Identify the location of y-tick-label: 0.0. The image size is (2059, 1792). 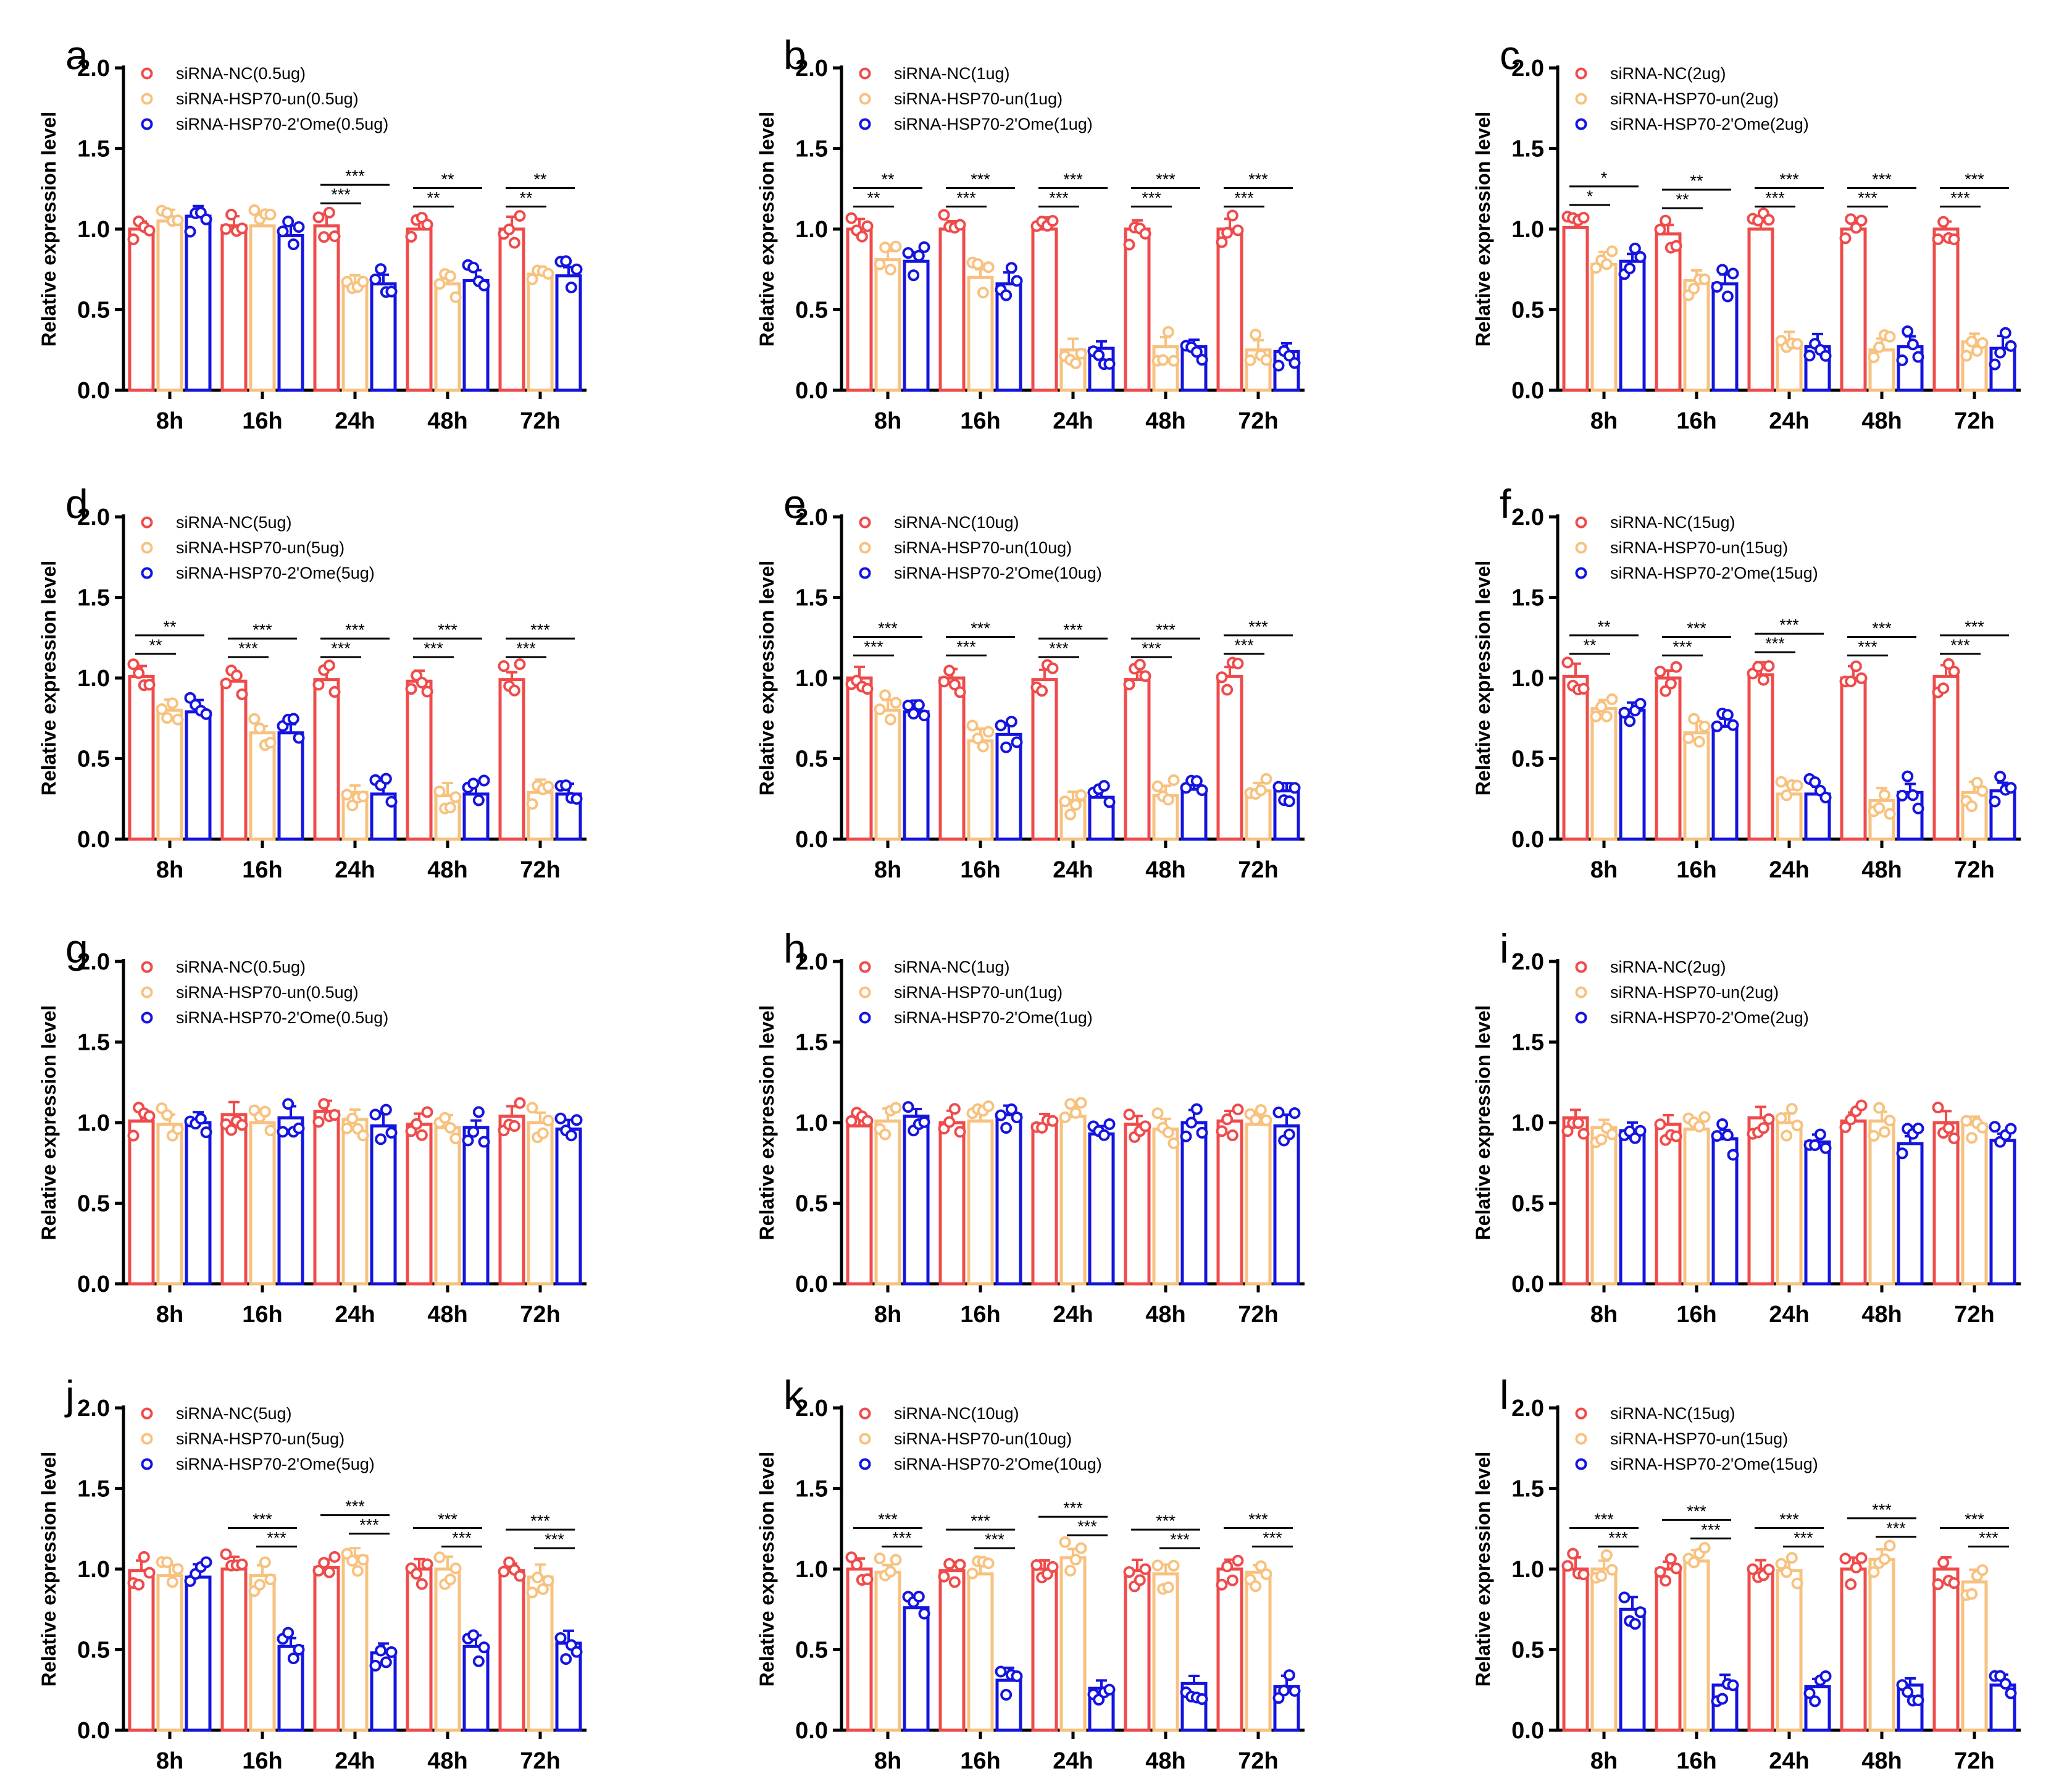
(812, 1731).